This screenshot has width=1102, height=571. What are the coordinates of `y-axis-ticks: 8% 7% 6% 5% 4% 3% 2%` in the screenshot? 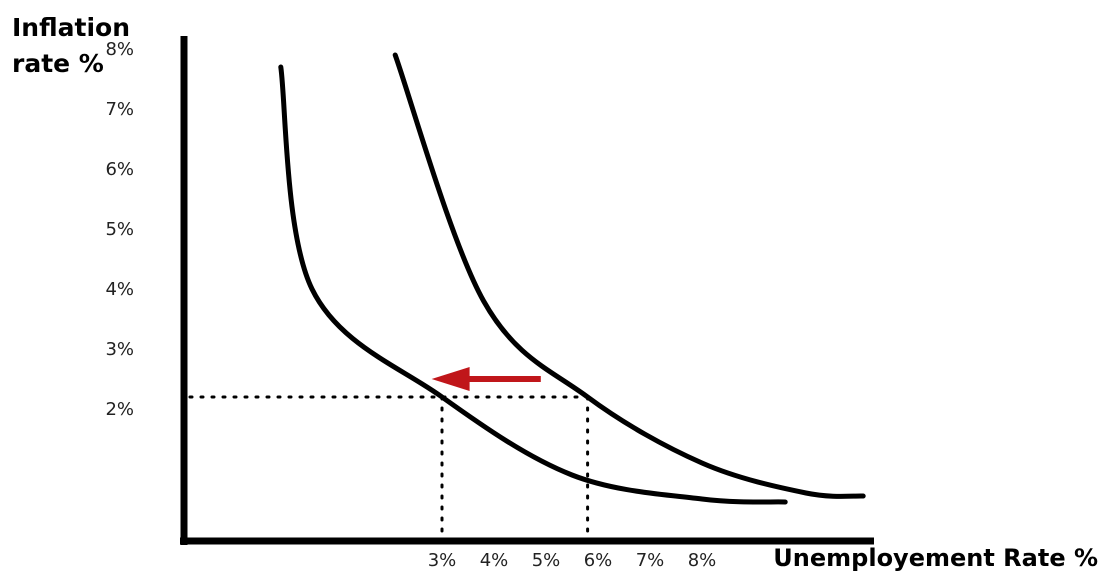 It's located at (119, 229).